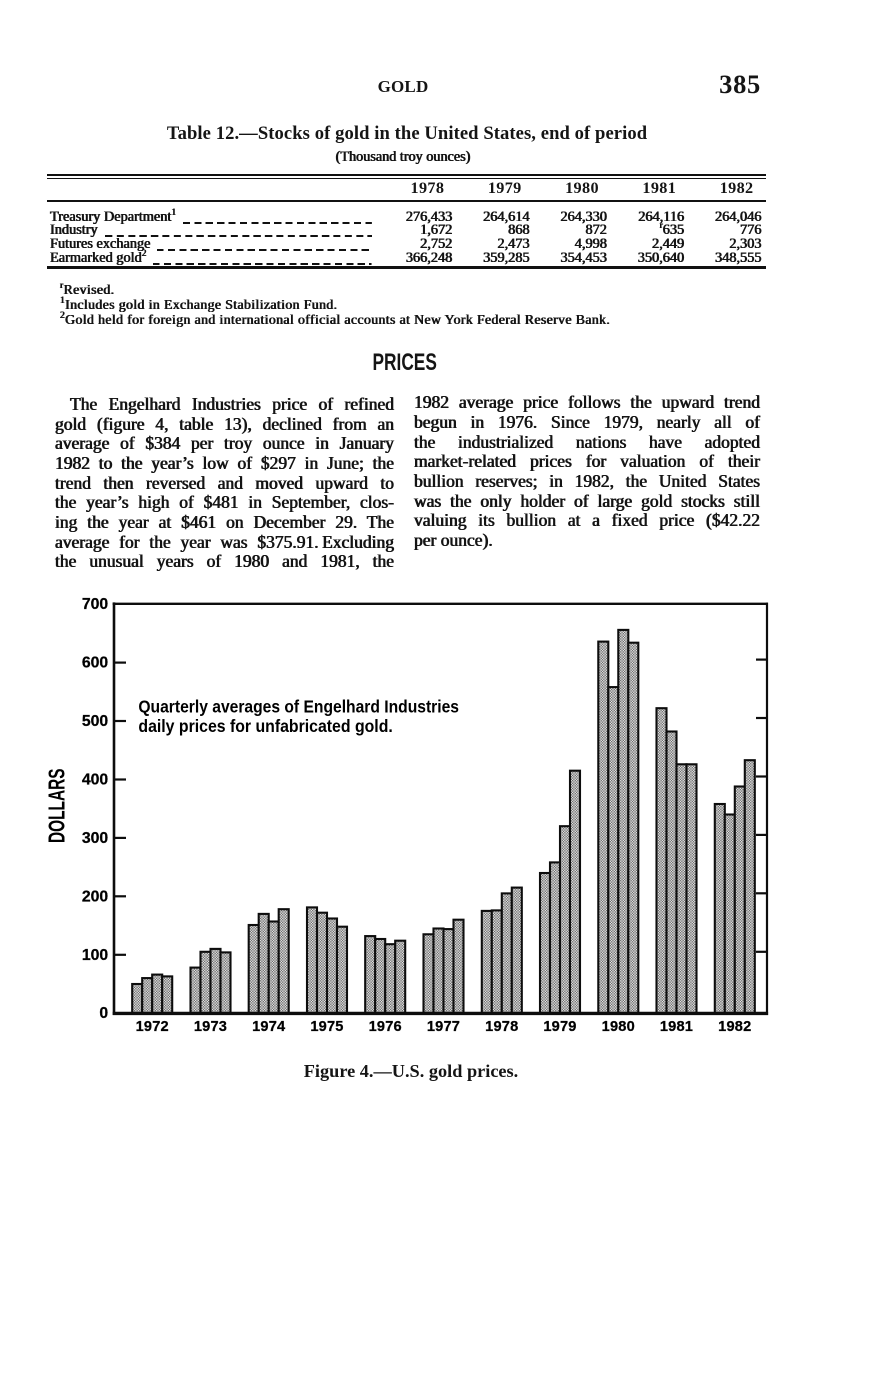 Image resolution: width=876 pixels, height=1380 pixels. Describe the element at coordinates (676, 1027) in the screenshot. I see `svg-text: 1981` at that location.